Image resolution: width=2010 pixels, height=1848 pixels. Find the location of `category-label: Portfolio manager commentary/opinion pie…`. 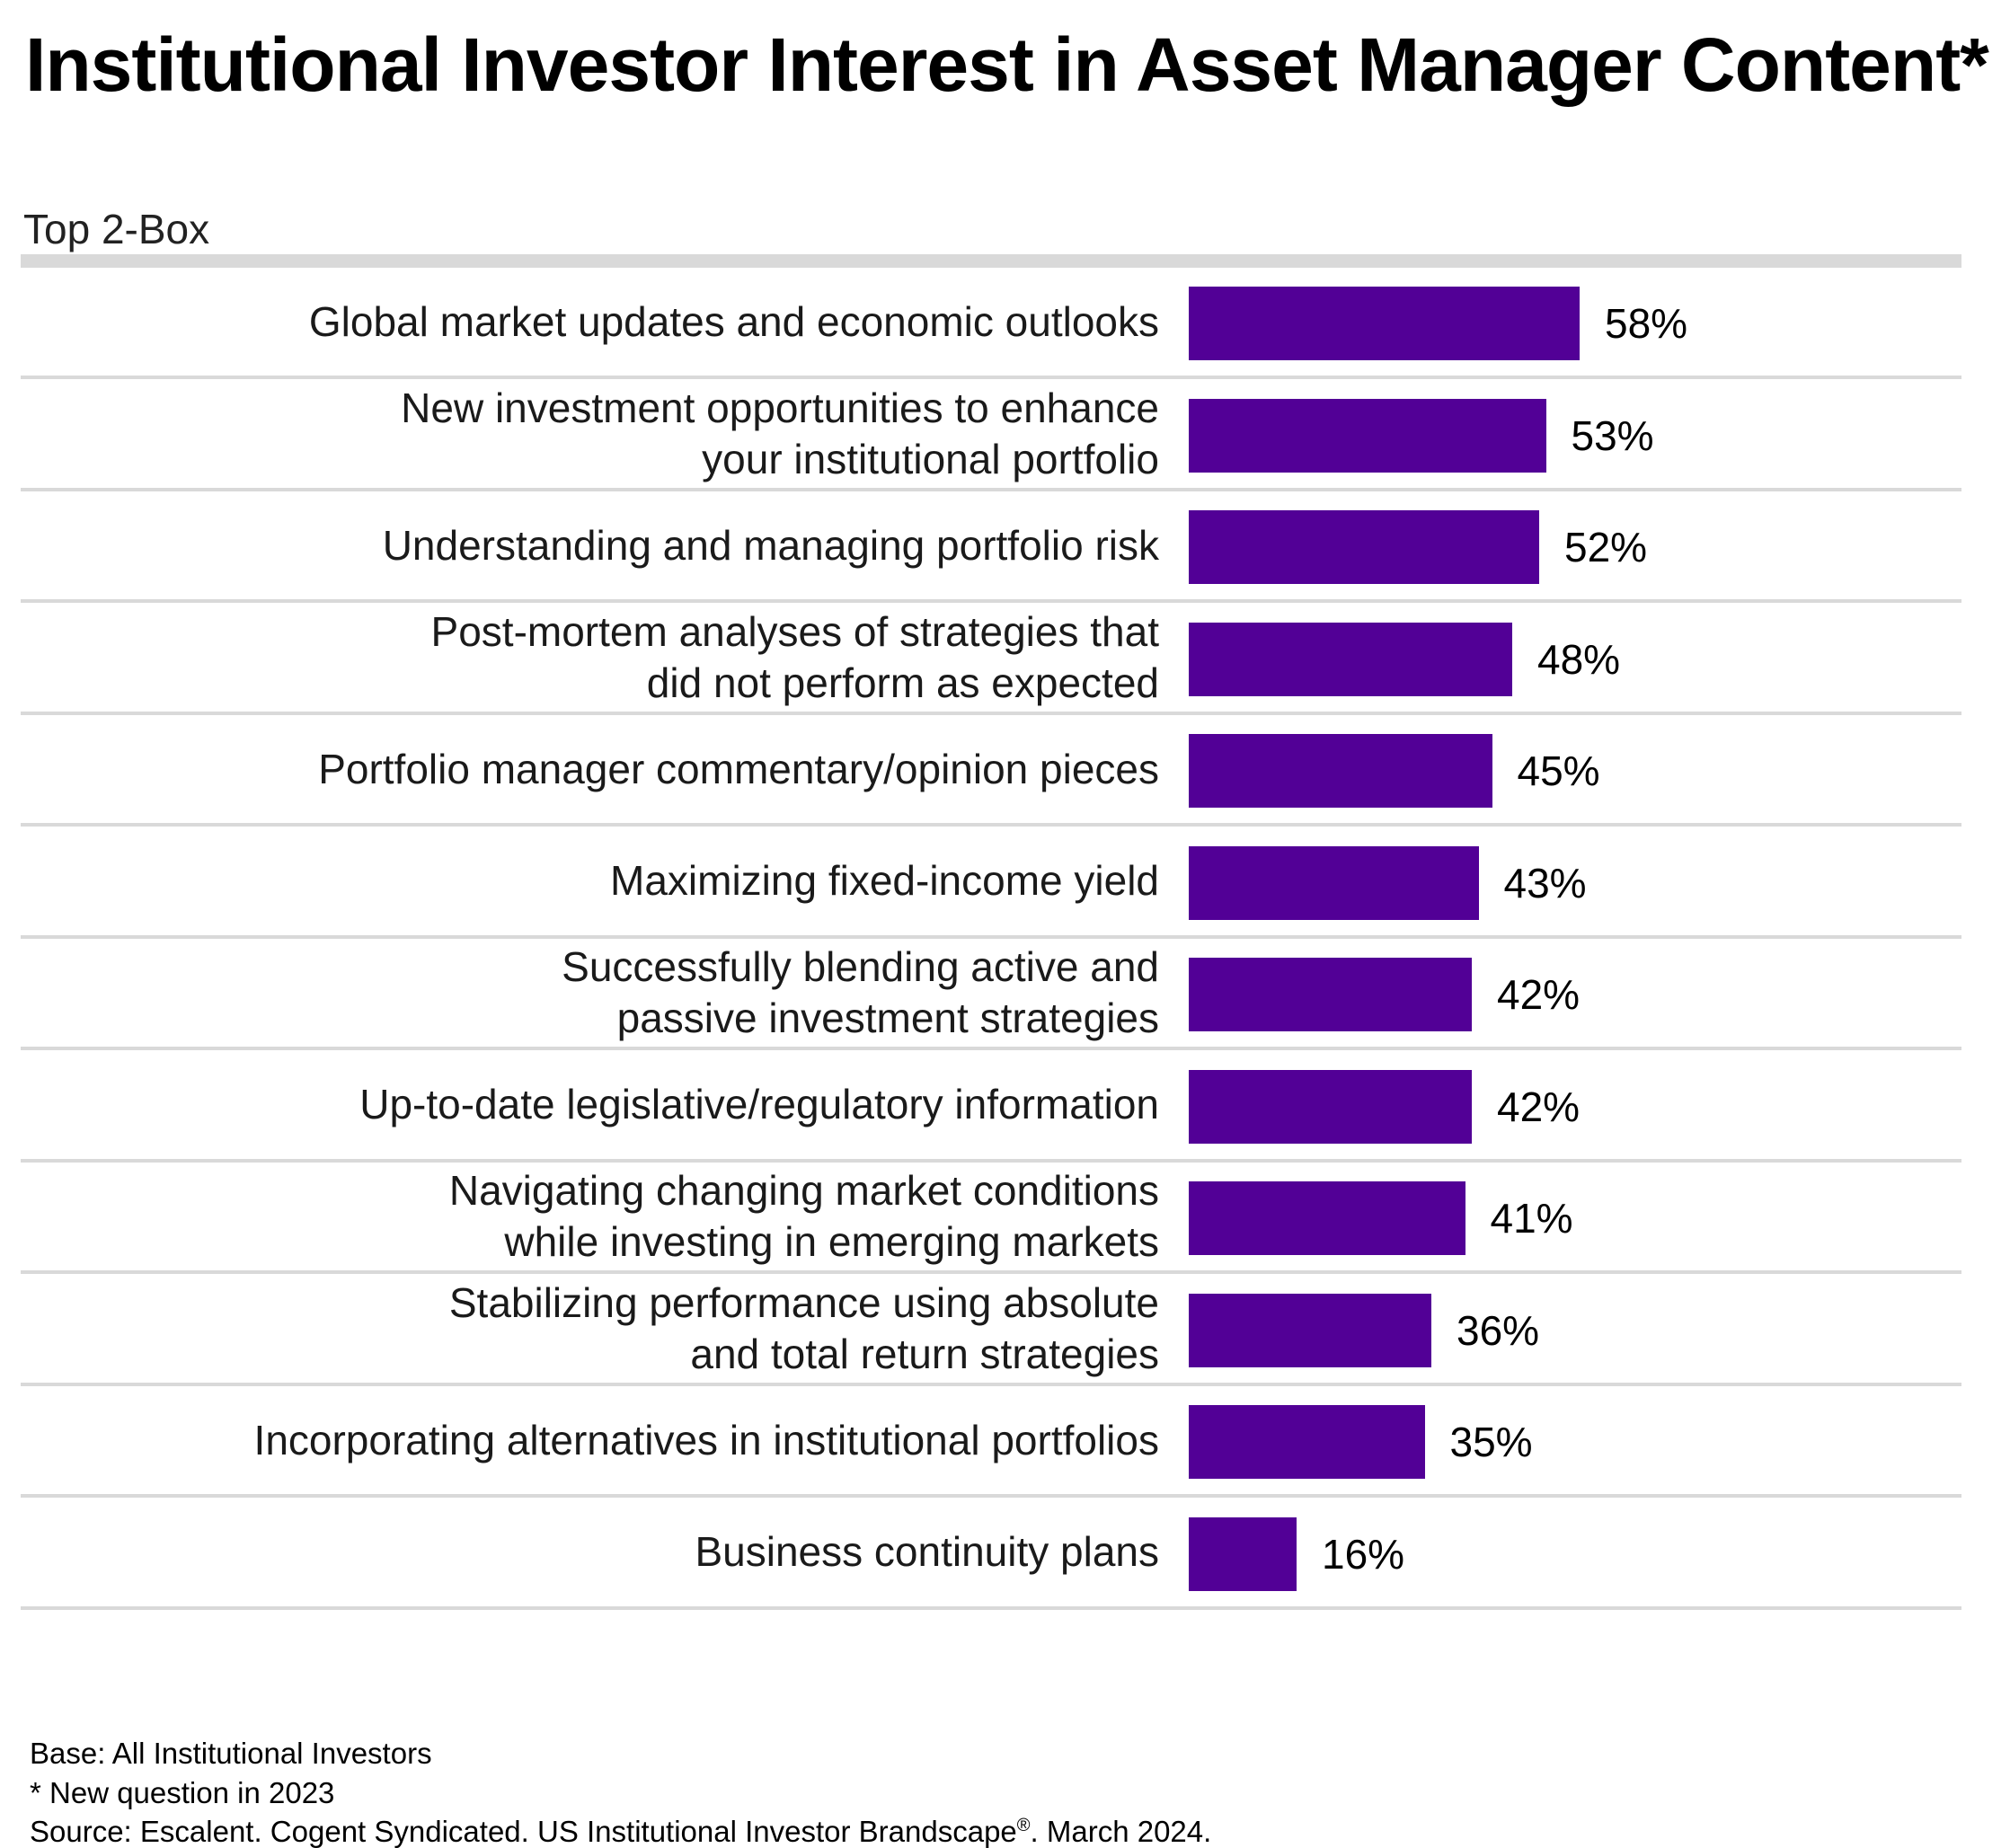

category-label: Portfolio manager commentary/opinion pie… is located at coordinates (593, 769).